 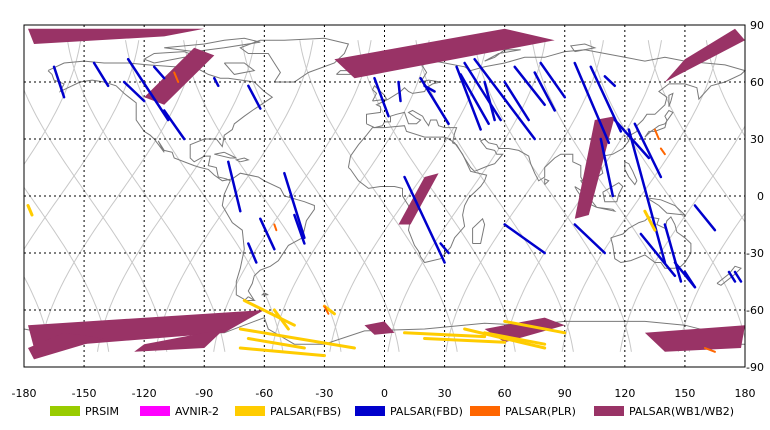 I want to click on x-tick-label: 120, so click(x=624, y=393).